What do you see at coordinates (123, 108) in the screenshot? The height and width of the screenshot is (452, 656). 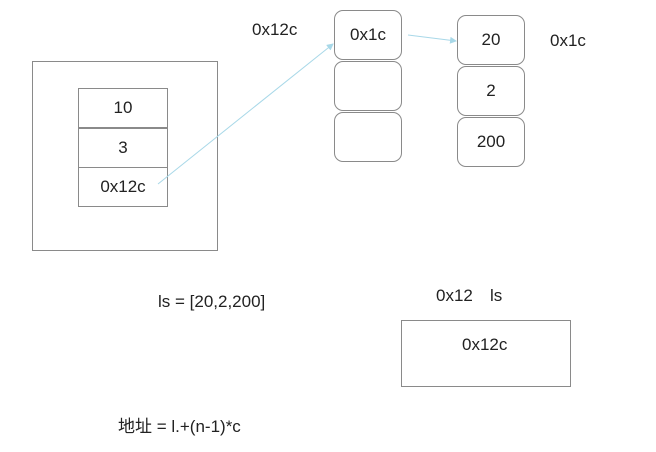 I see `stack-cell-1: 10` at bounding box center [123, 108].